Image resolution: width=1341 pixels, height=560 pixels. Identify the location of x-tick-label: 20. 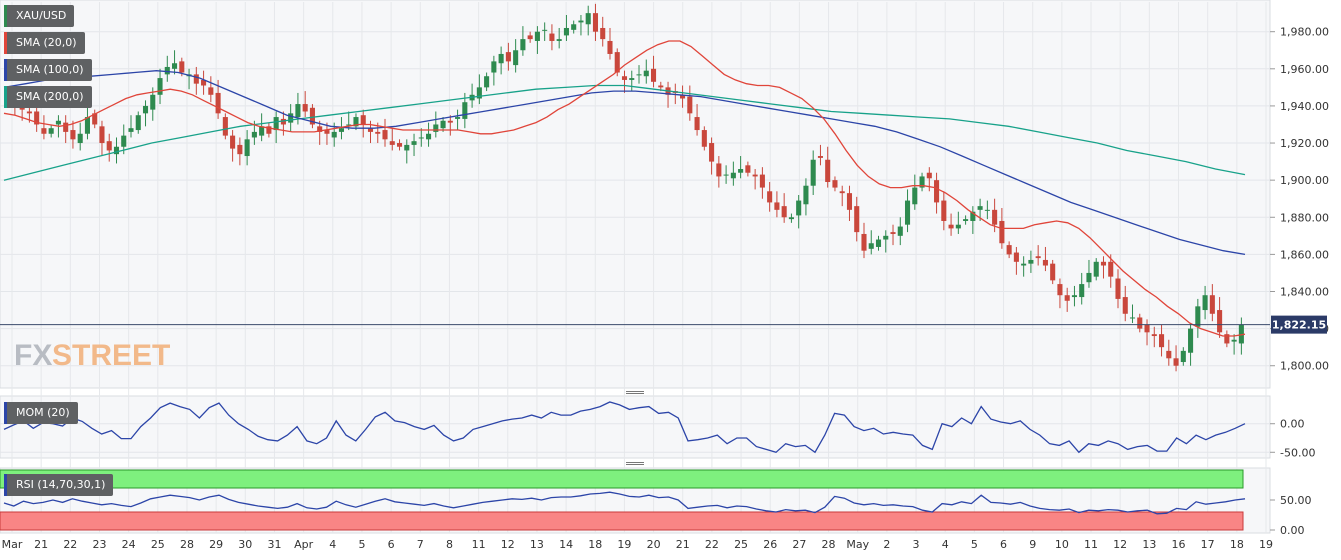
(654, 544).